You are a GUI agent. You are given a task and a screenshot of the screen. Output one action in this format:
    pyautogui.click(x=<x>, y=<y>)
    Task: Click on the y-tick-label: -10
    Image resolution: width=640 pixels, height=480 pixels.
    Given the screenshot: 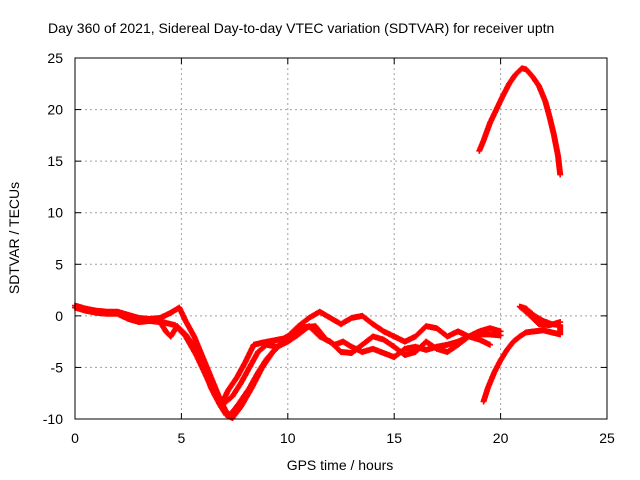 What is the action you would take?
    pyautogui.click(x=53, y=419)
    